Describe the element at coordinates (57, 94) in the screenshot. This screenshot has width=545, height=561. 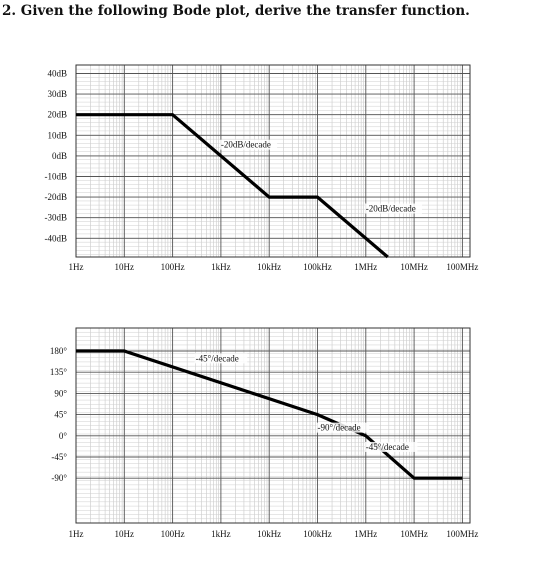
I see `y-tick-label: 30dB` at that location.